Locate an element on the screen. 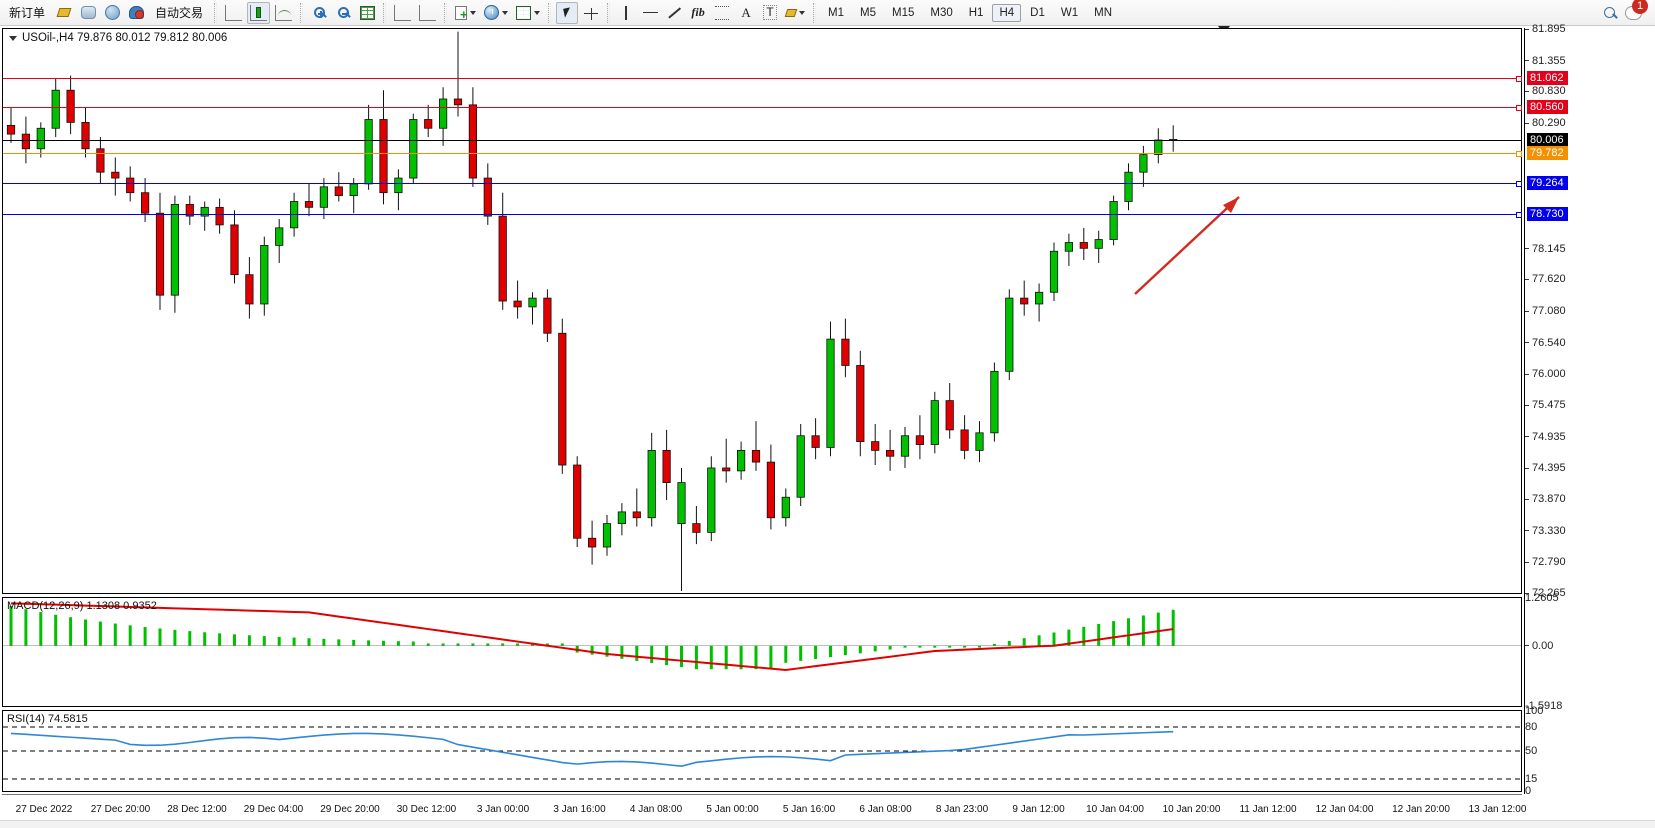  rsi-label: RSI(14) 74.5815 is located at coordinates (47, 719).